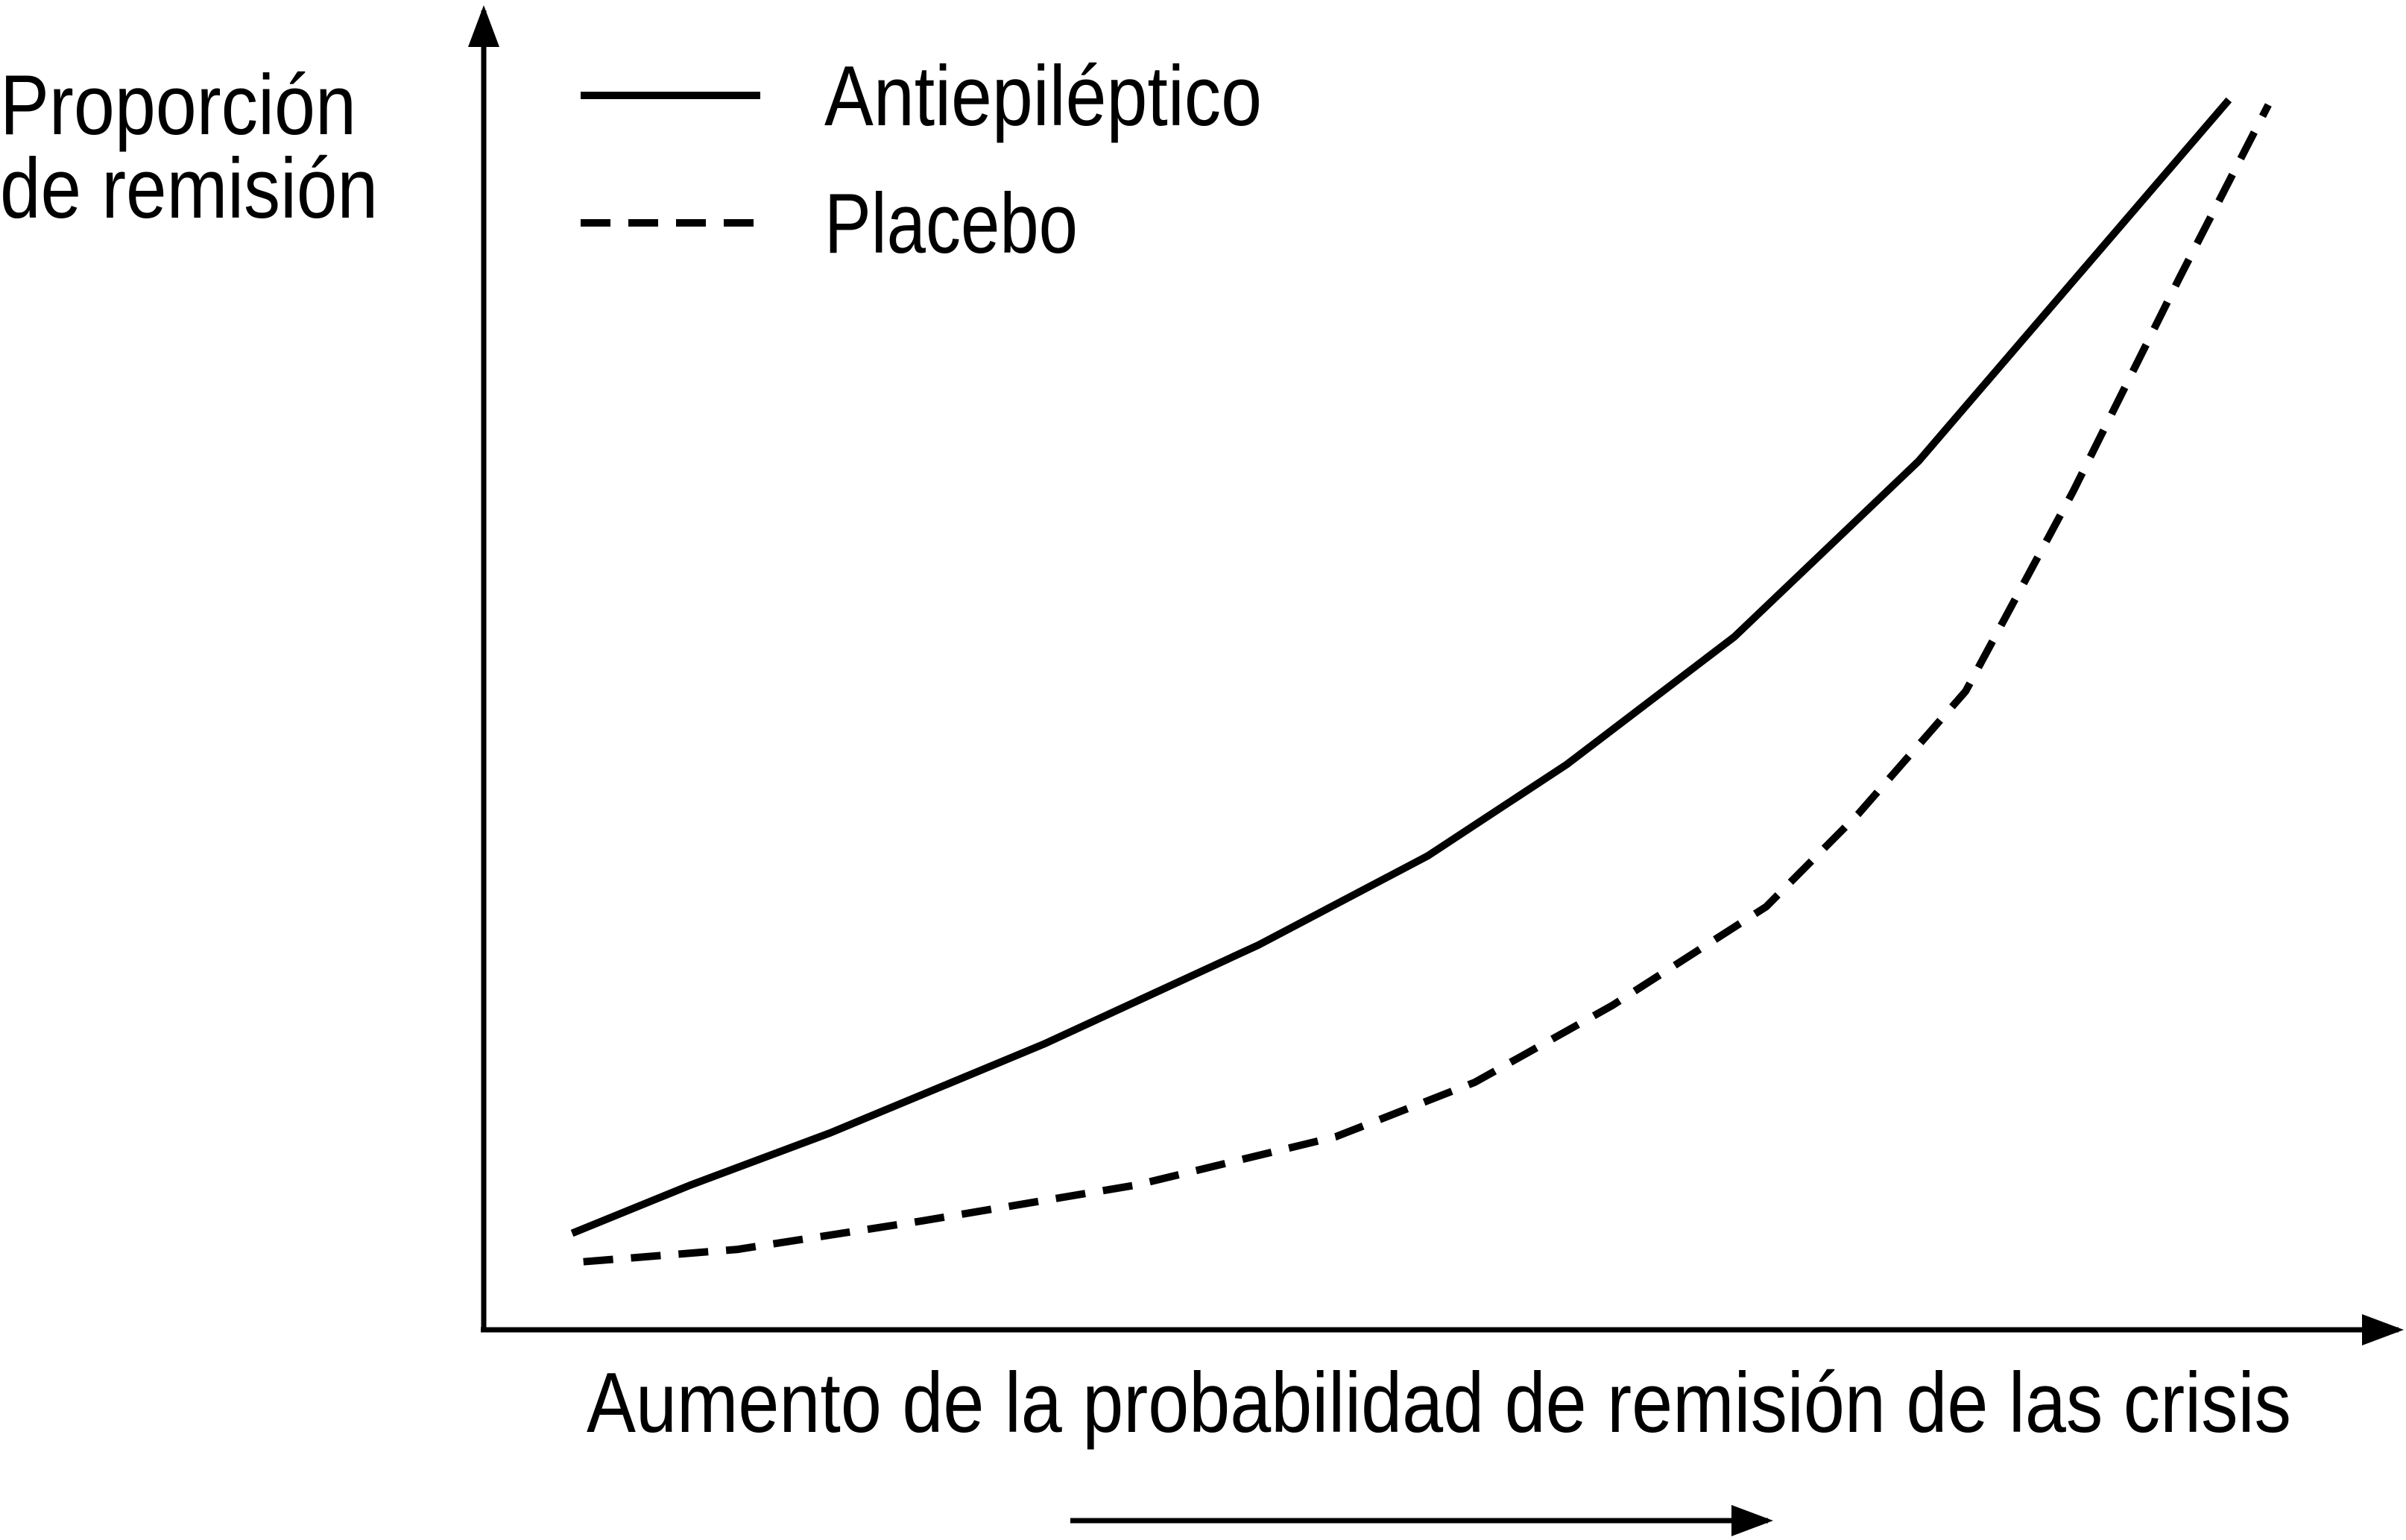  Describe the element at coordinates (178, 106) in the screenshot. I see `y-axis-label: Proporción` at that location.